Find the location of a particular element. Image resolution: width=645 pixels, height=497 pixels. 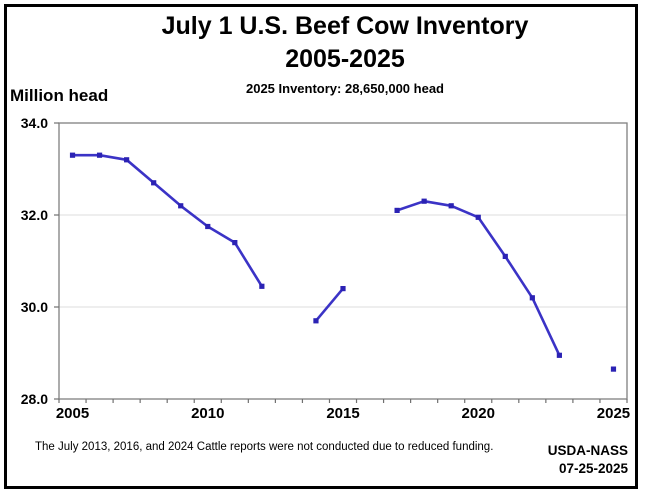

x-axis-label: 2020 is located at coordinates (478, 413).